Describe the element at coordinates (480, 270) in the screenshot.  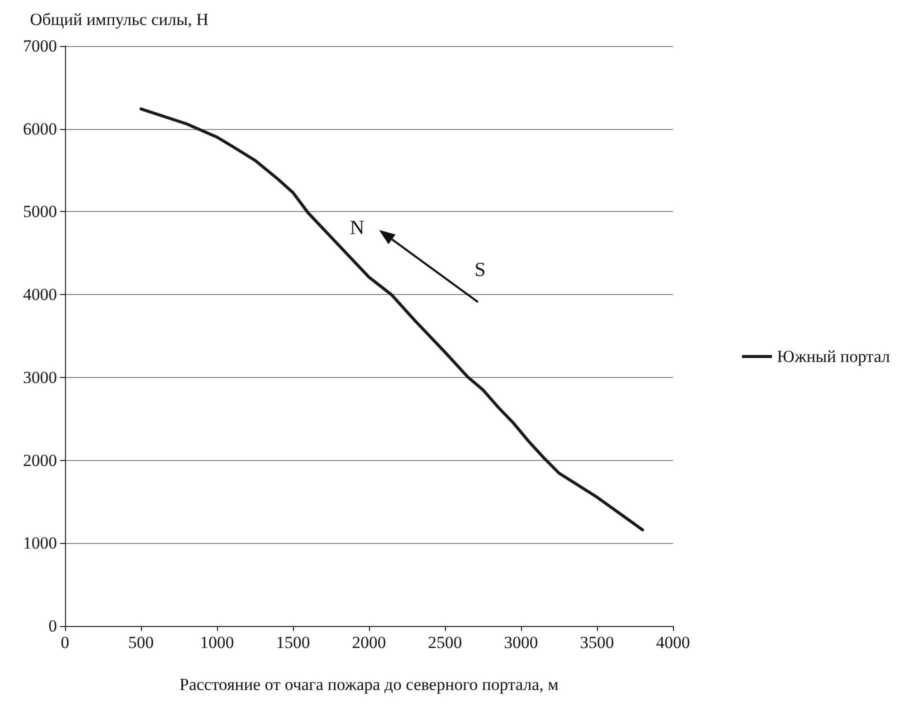
I see `annotation: S` at that location.